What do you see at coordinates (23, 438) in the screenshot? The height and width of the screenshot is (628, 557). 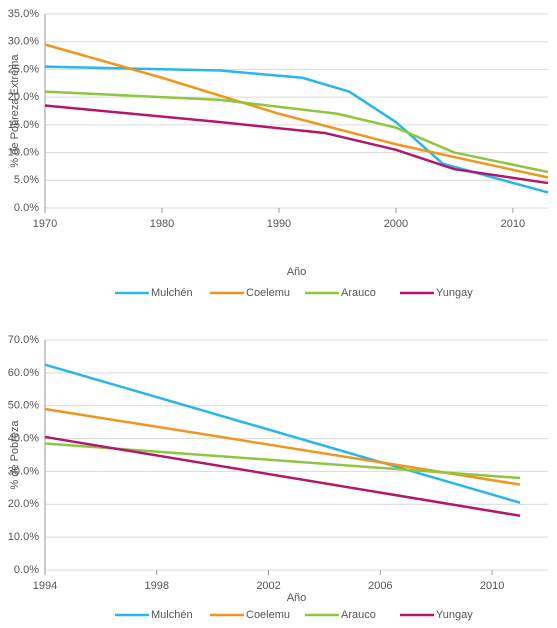 I see `y-tick-label: 40.0%` at bounding box center [23, 438].